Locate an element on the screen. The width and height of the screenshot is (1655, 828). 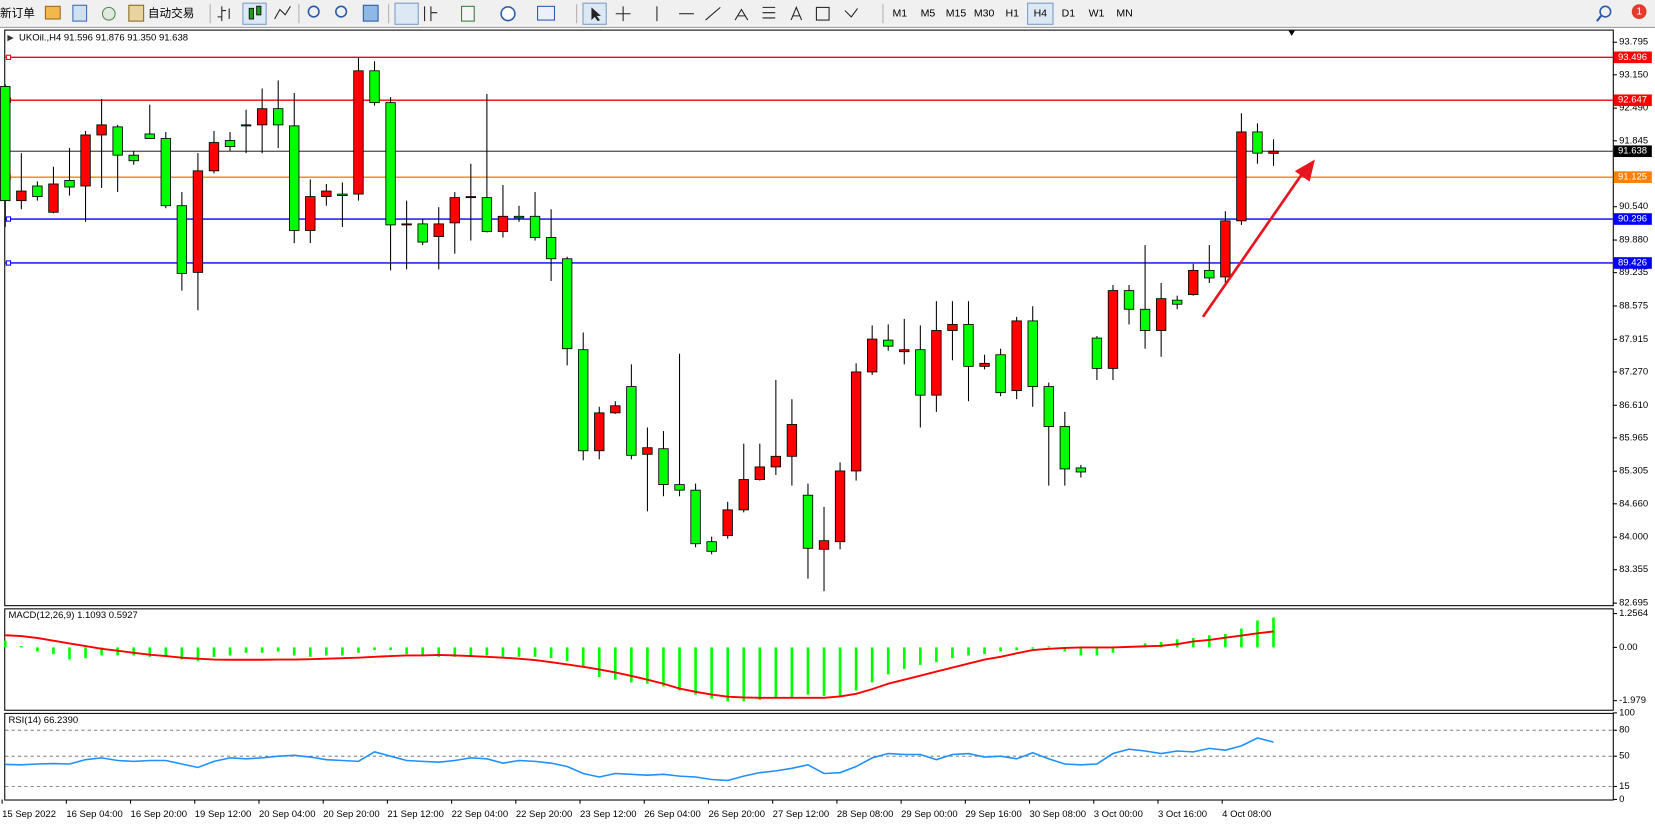
timeframe-button: MN is located at coordinates (1124, 14).